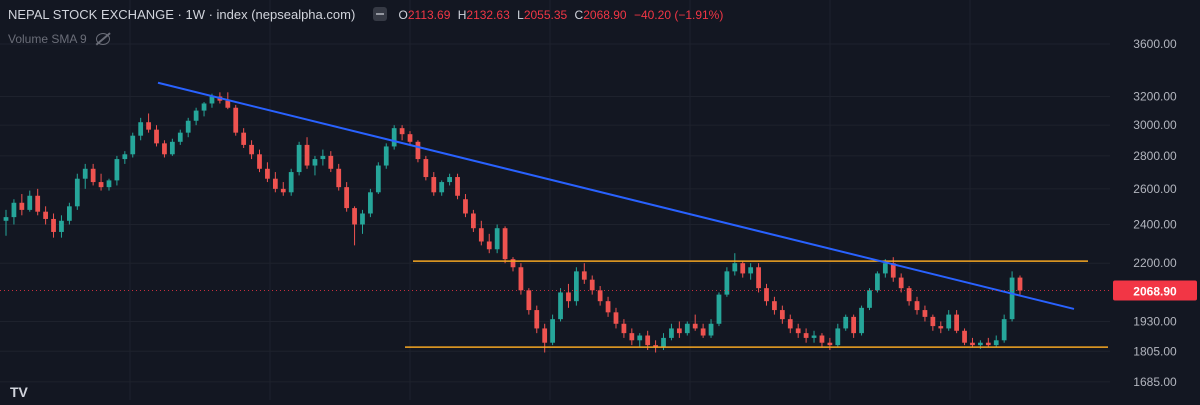 The image size is (1200, 405). Describe the element at coordinates (379, 14) in the screenshot. I see `visibility-toggle-icon` at that location.